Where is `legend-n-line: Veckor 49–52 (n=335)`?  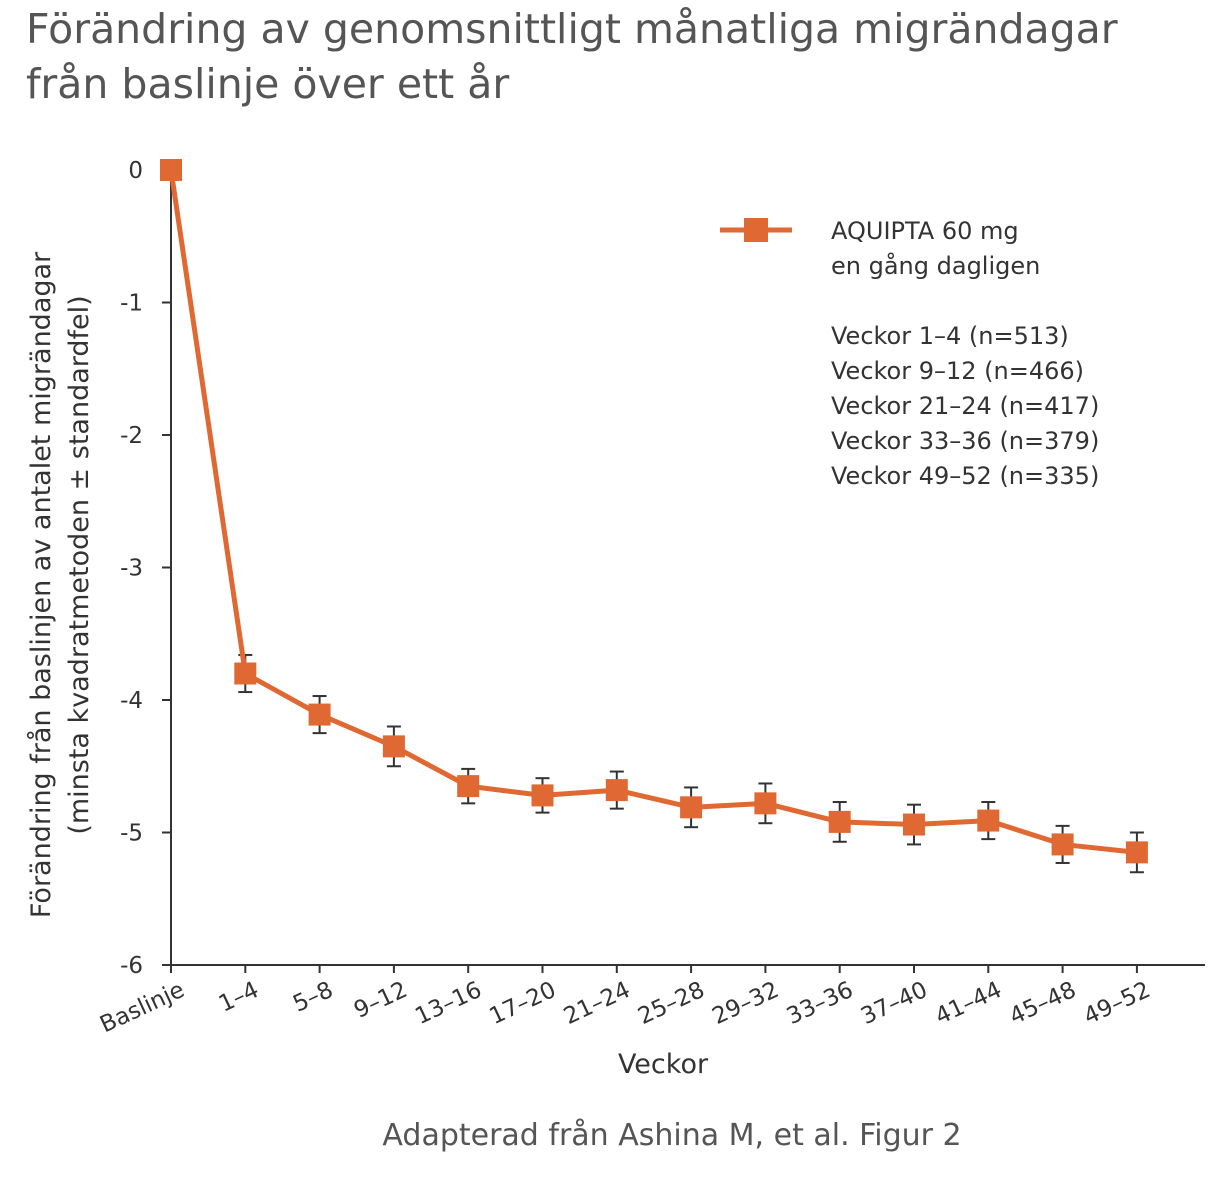
legend-n-line: Veckor 49–52 (n=335) is located at coordinates (965, 476).